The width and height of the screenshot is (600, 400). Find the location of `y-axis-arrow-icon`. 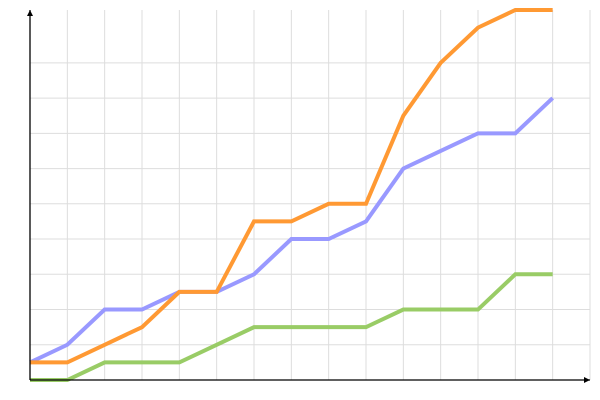

y-axis-arrow-icon is located at coordinates (30, 13).